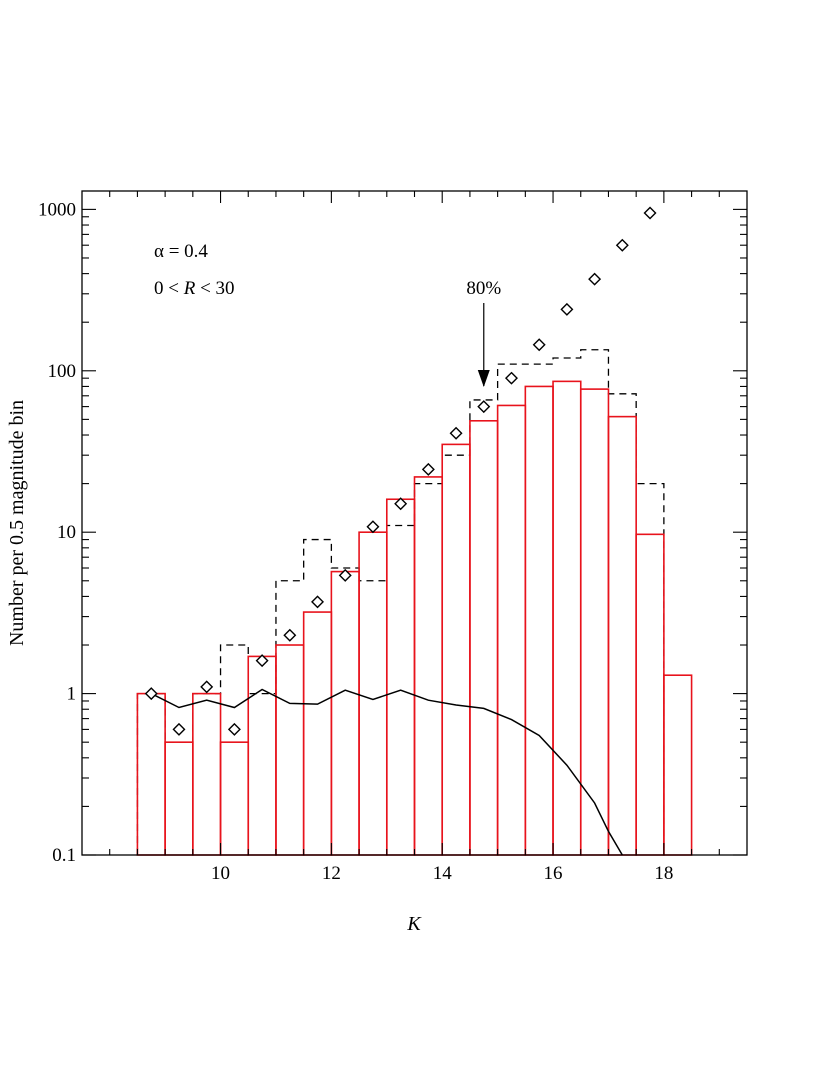 The width and height of the screenshot is (830, 1075). I want to click on y-tick-label: 10, so click(66, 532).